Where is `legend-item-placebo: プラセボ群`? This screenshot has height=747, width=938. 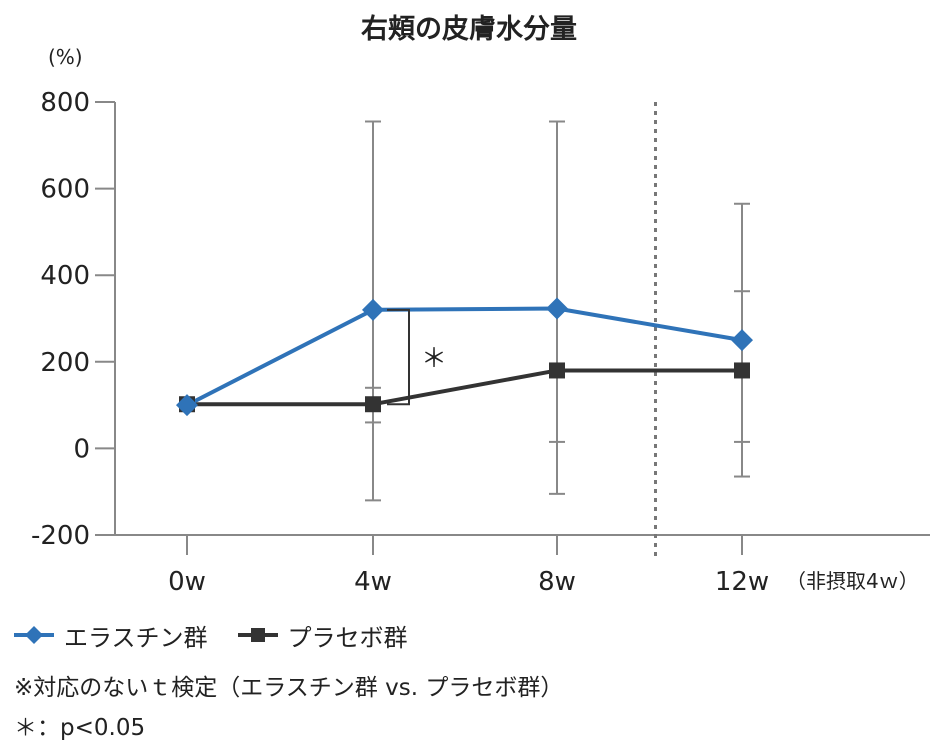 legend-item-placebo: プラセボ群 is located at coordinates (322, 635).